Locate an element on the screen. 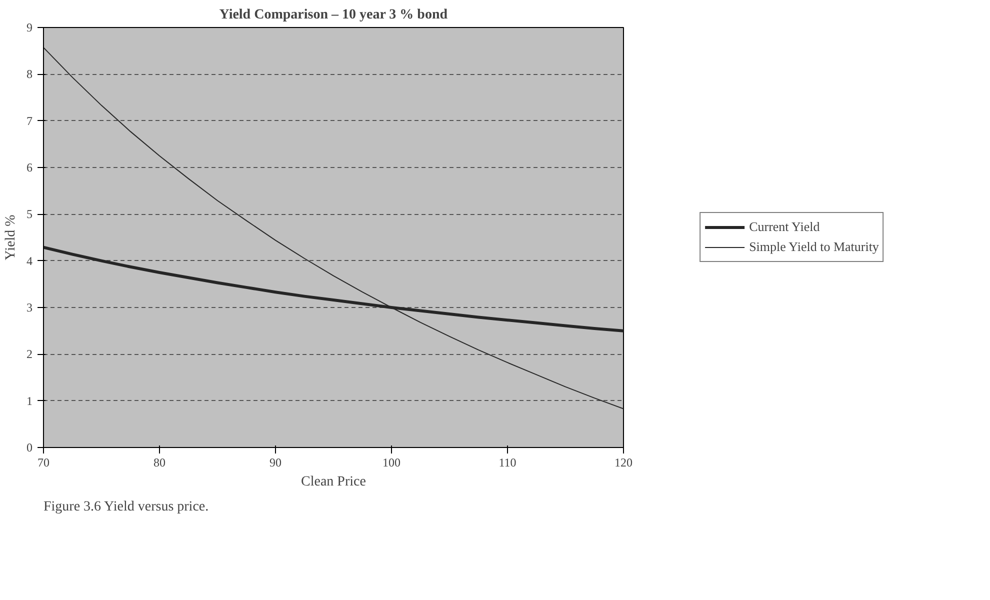 This screenshot has height=600, width=990. y-tick-label: 7 is located at coordinates (29, 121).